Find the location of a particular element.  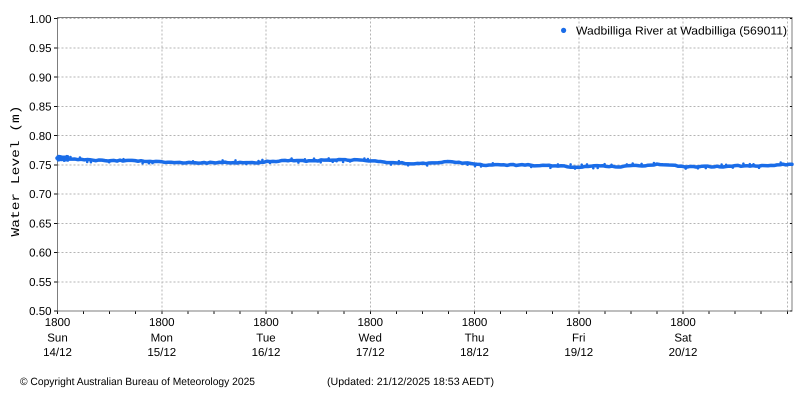

svg-text: 0.80 is located at coordinates (40, 137).